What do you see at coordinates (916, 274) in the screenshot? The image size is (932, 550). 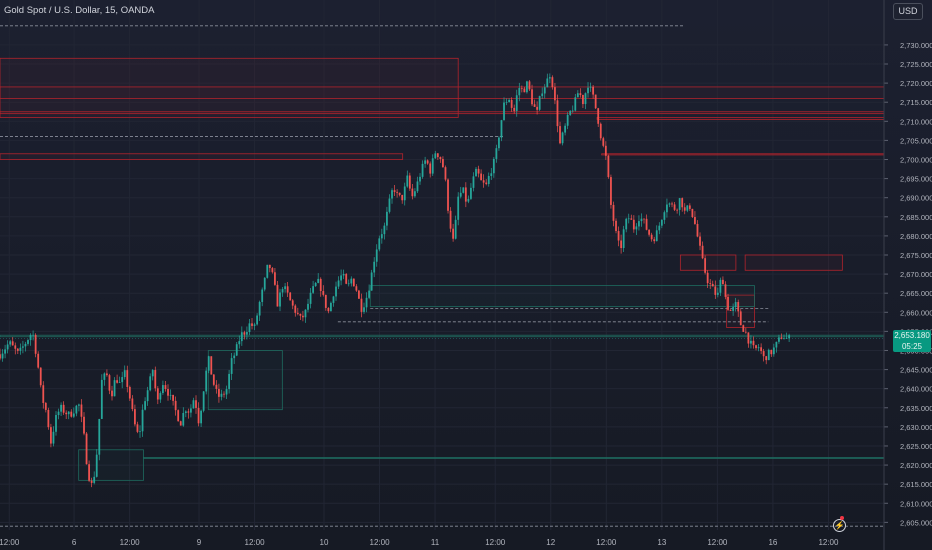 I see `price-tick-label: 2,670.000` at bounding box center [916, 274].